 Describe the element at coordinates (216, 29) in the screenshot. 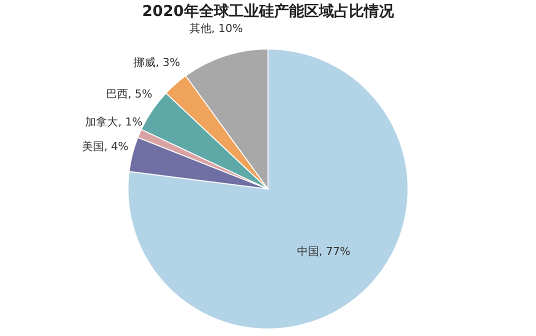

I see `slice-label: 其他, 10%` at that location.